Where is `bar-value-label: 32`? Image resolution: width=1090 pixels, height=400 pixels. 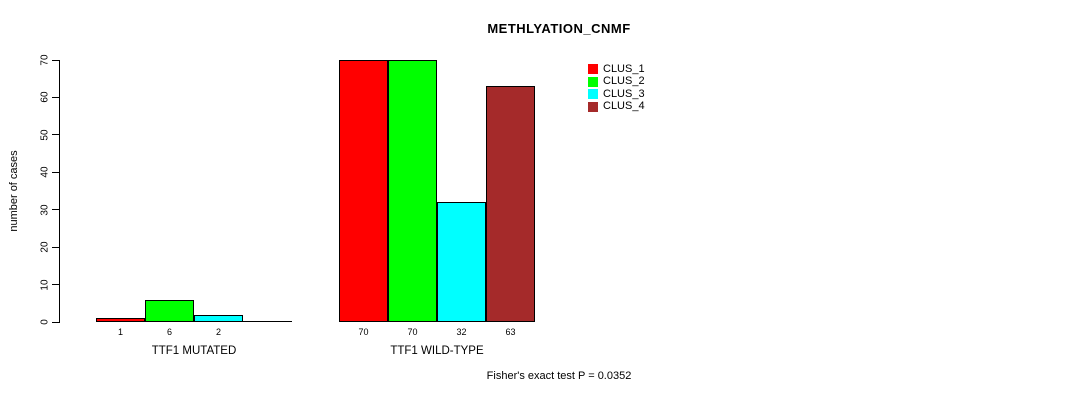 bar-value-label: 32 is located at coordinates (461, 332).